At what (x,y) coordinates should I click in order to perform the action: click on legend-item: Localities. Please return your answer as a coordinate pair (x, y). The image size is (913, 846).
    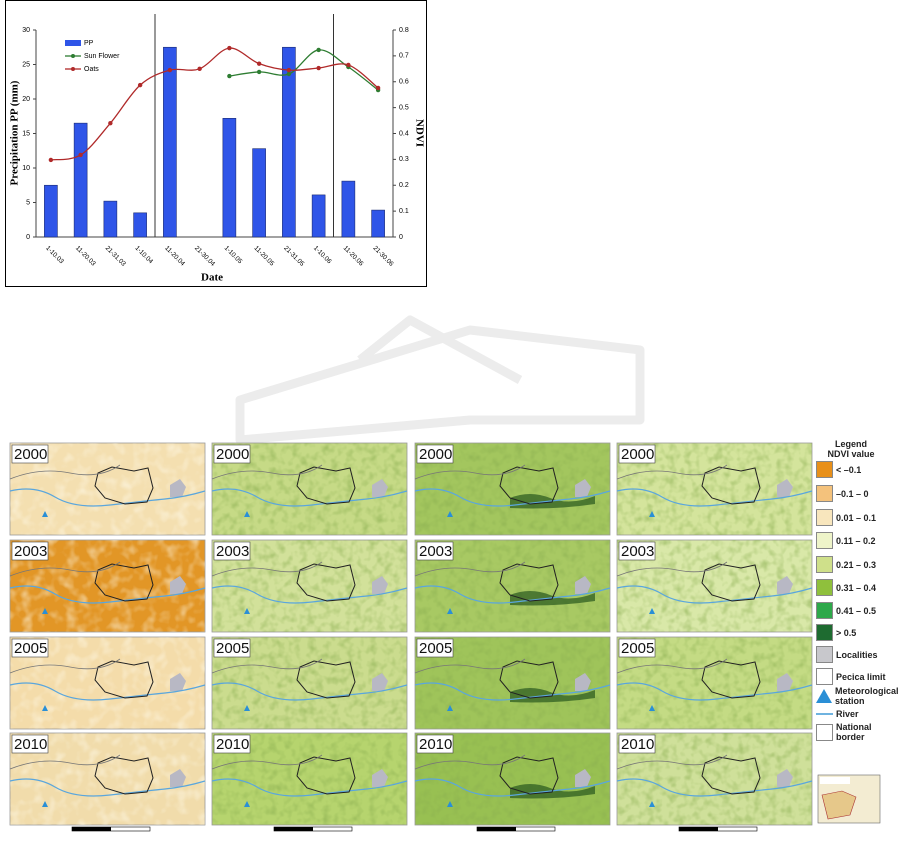
    Looking at the image, I should click on (851, 654).